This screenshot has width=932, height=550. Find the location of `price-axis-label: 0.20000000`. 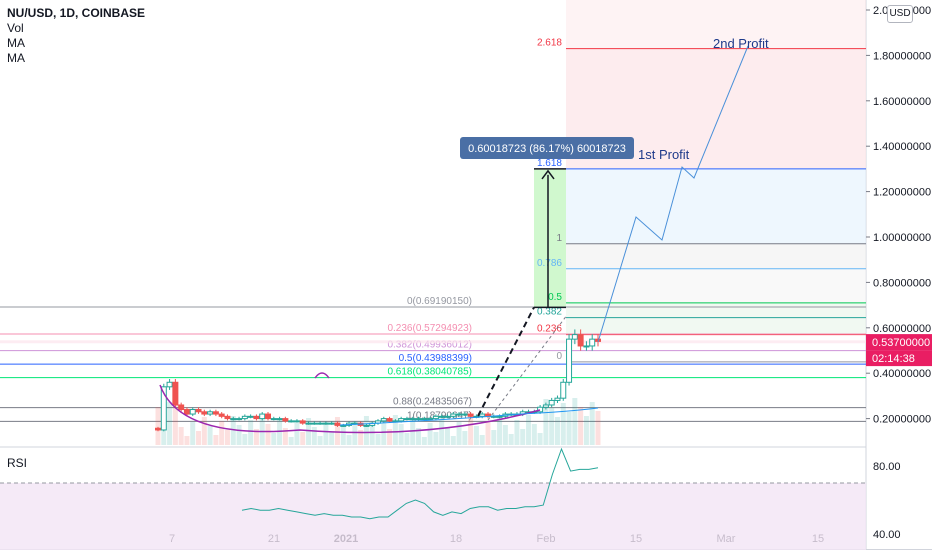

price-axis-label: 0.20000000 is located at coordinates (902, 420).